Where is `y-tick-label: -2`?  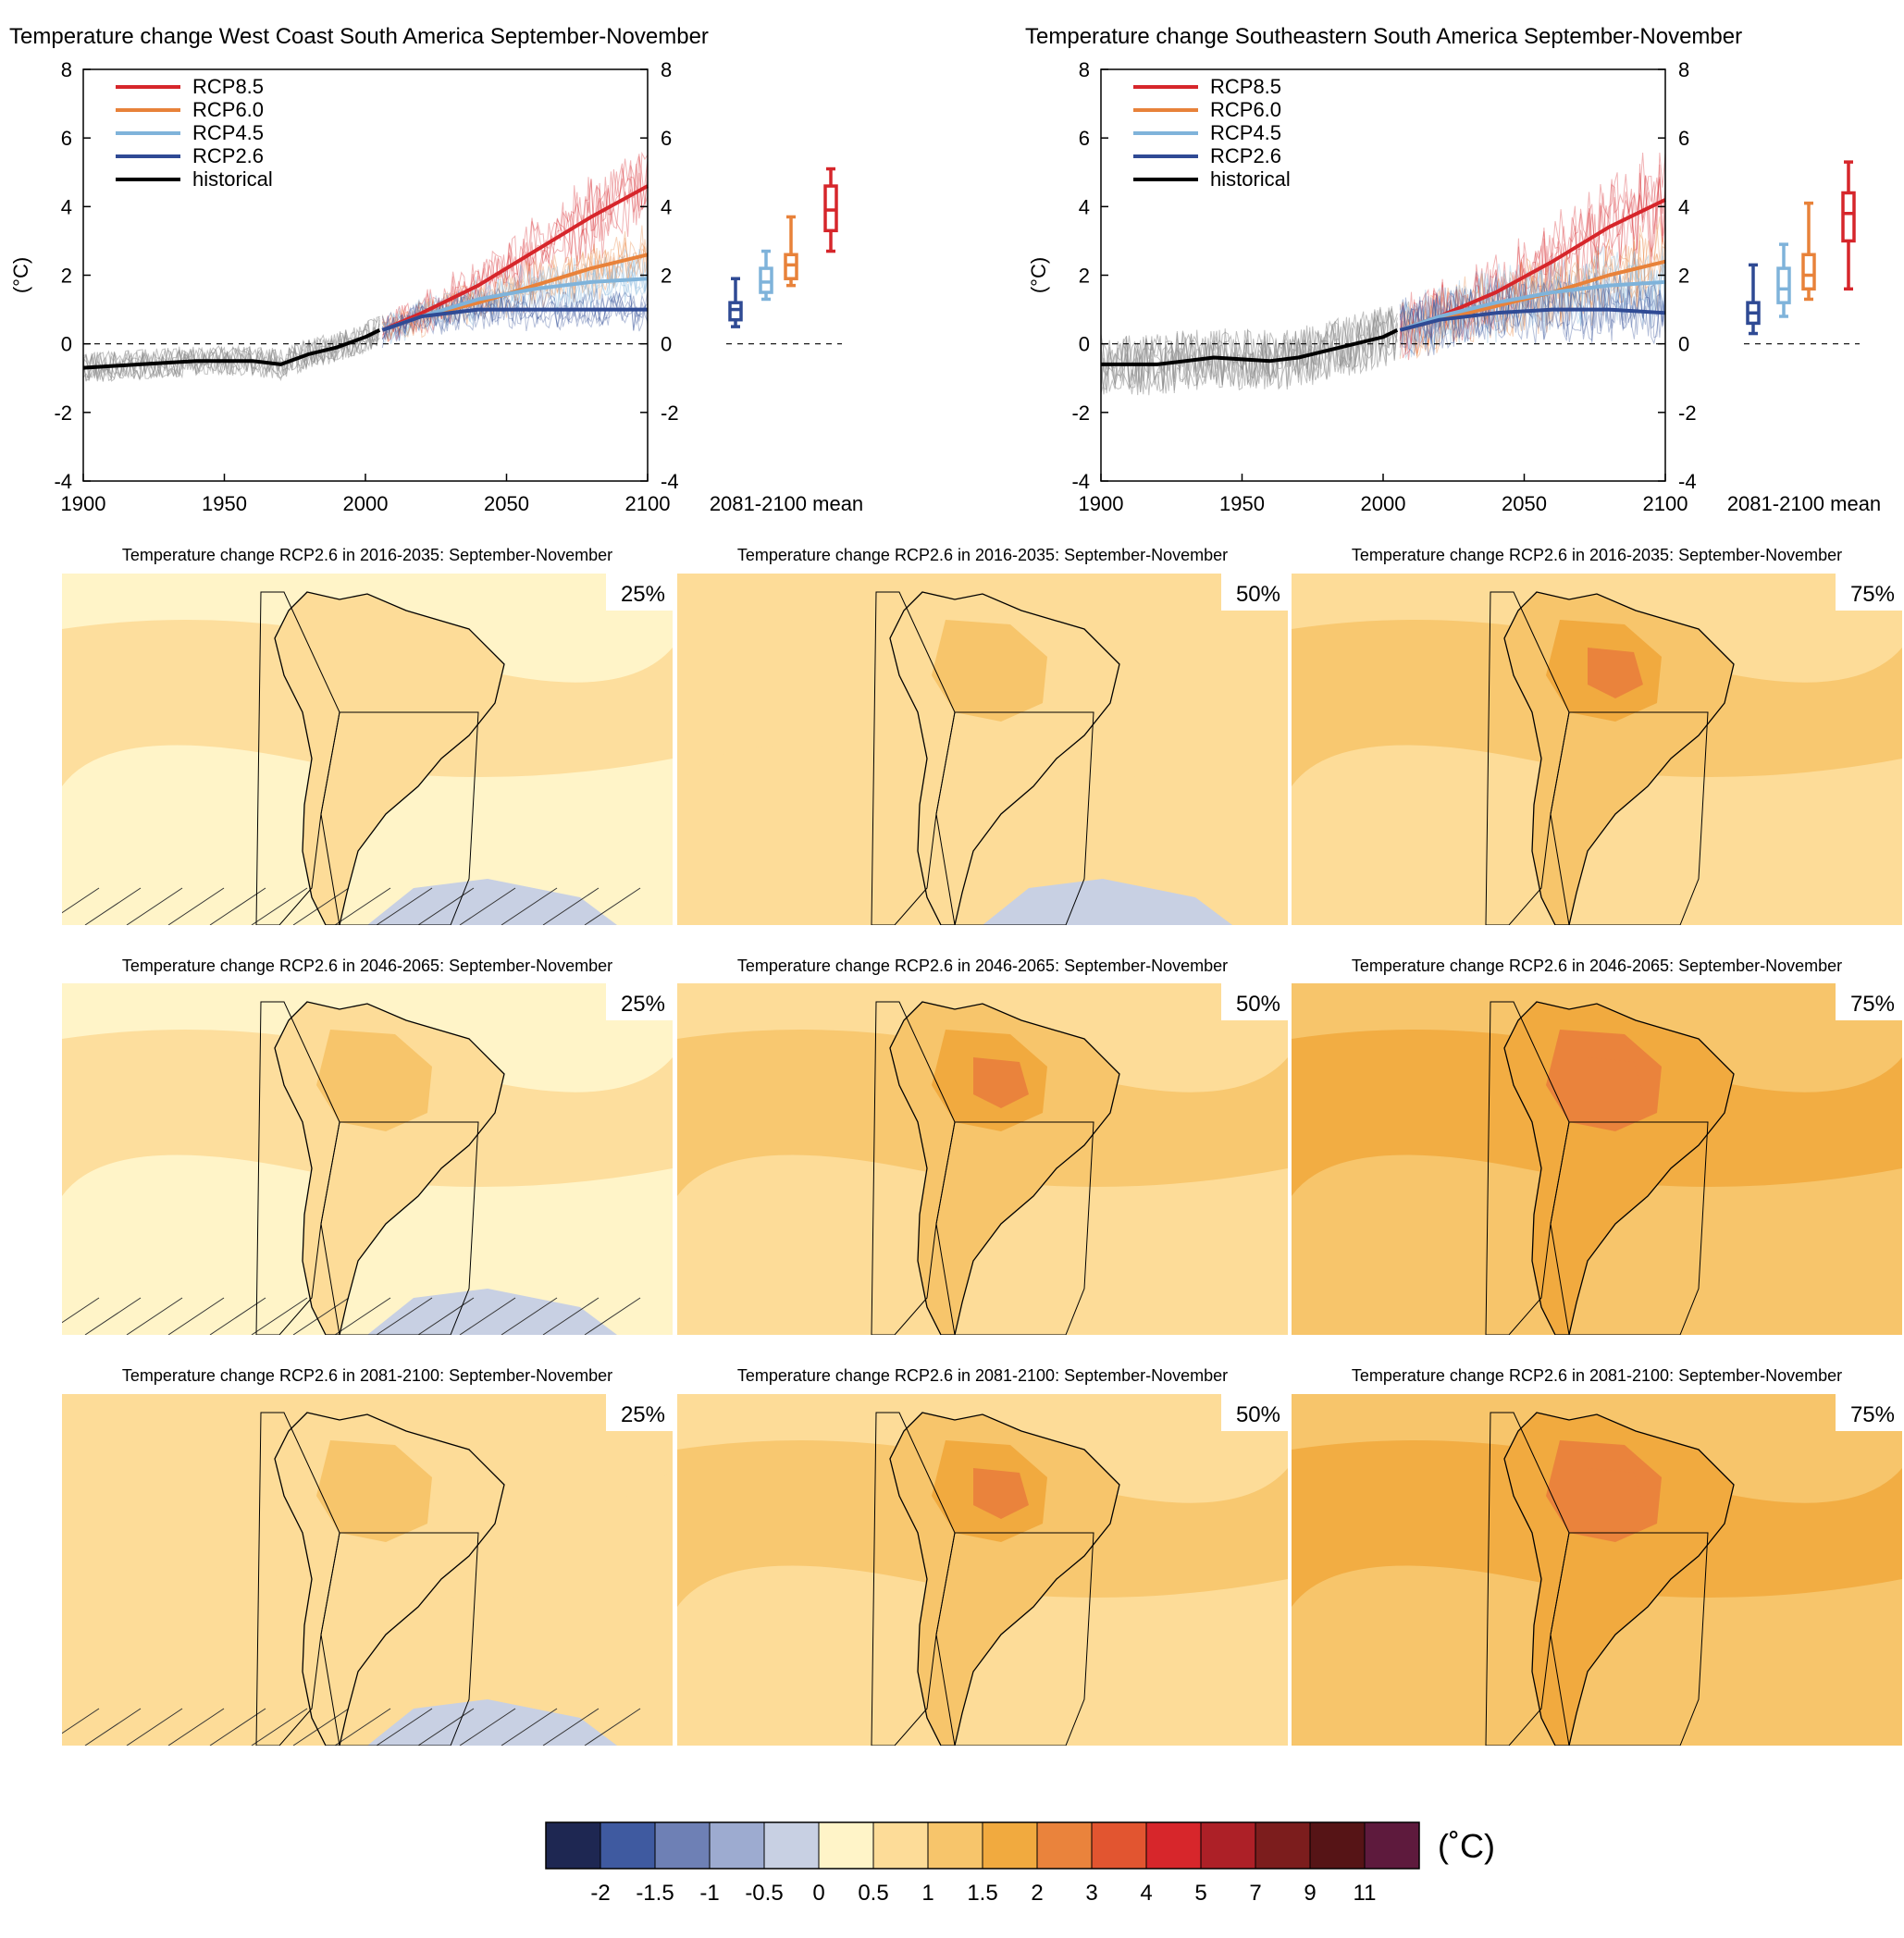 y-tick-label: -2 is located at coordinates (63, 413).